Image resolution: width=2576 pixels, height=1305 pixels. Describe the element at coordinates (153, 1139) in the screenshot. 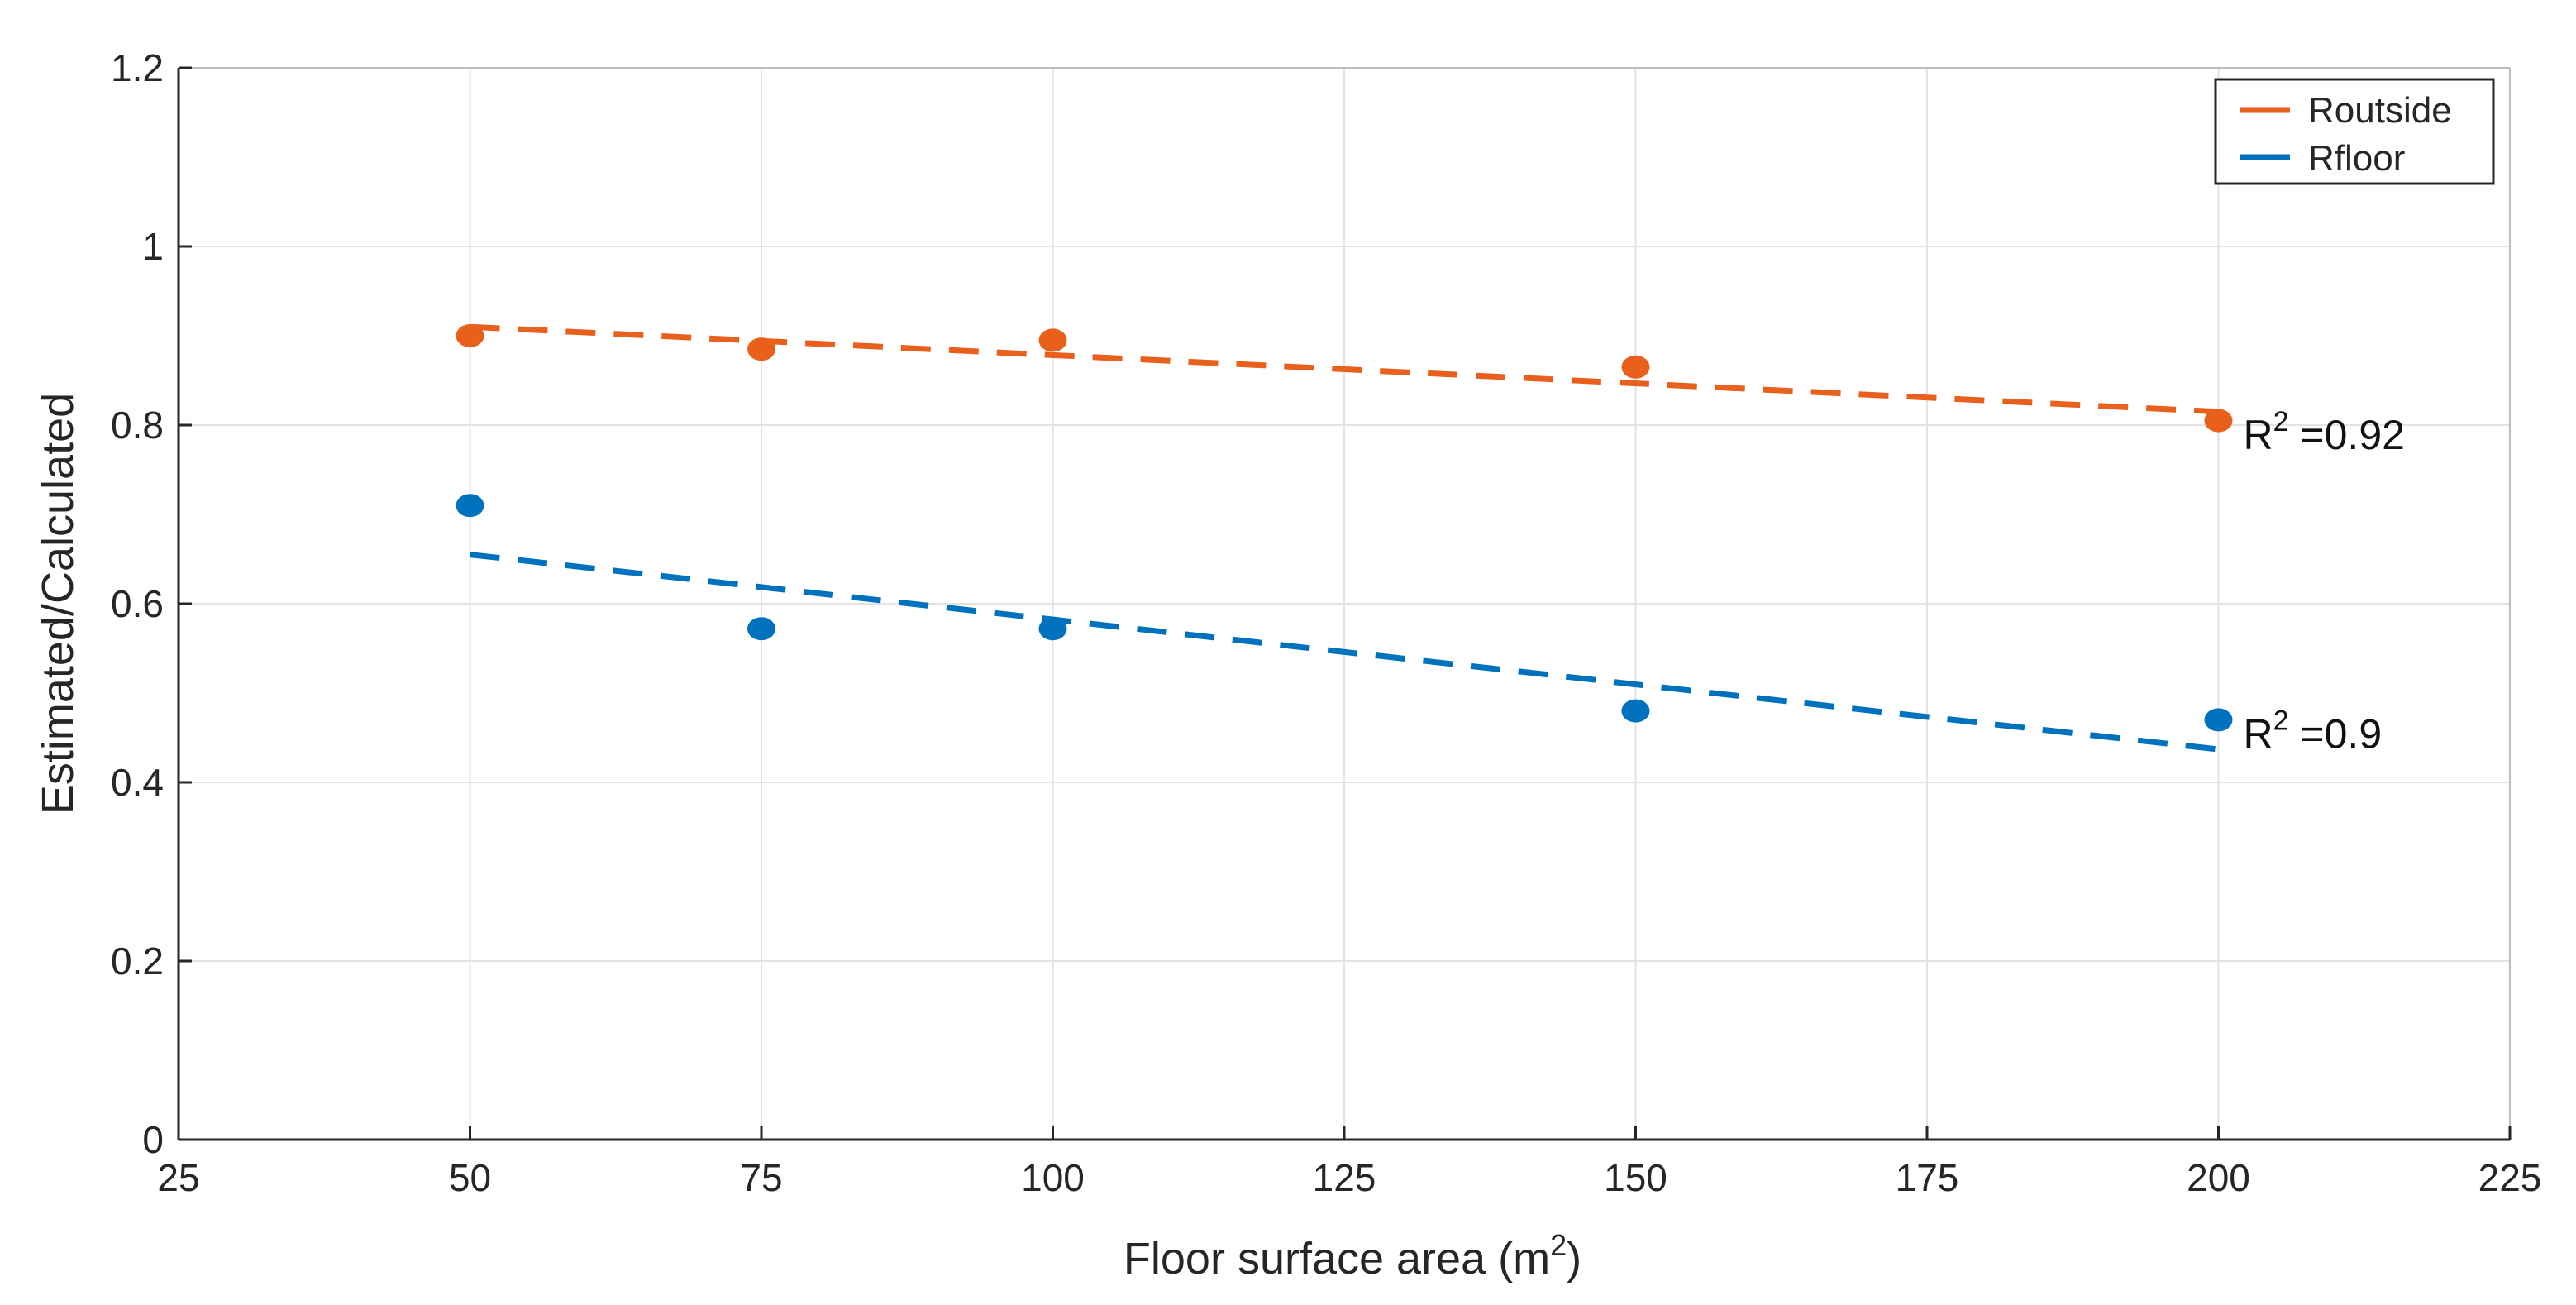

I see `y-tick-label: 0` at that location.